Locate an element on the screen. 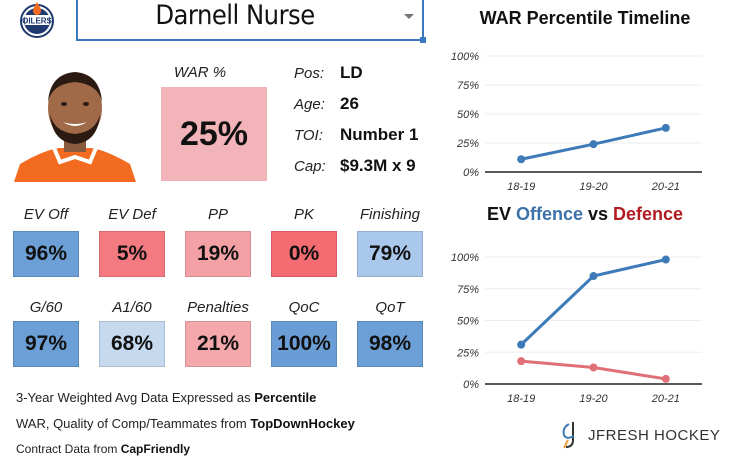  war-value-tile: 25% is located at coordinates (214, 134).